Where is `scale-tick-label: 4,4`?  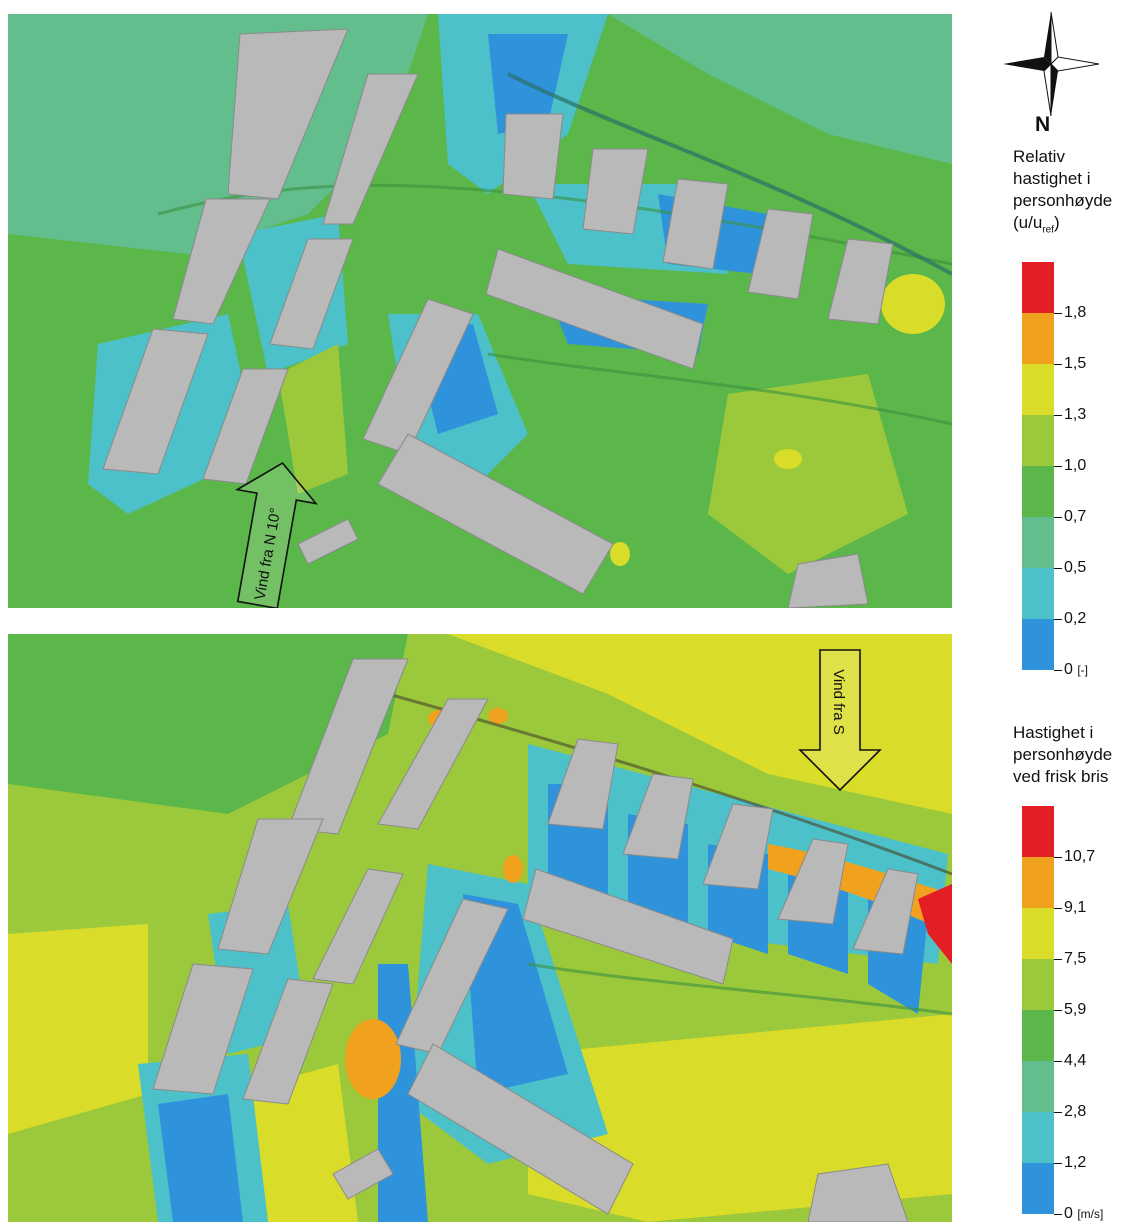
scale-tick-label: 4,4 is located at coordinates (1075, 1060).